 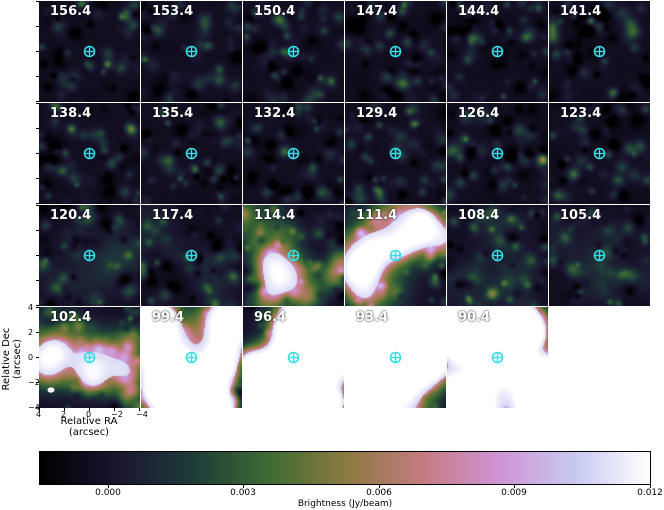 I want to click on velocity-label: 141.4, so click(x=581, y=11).